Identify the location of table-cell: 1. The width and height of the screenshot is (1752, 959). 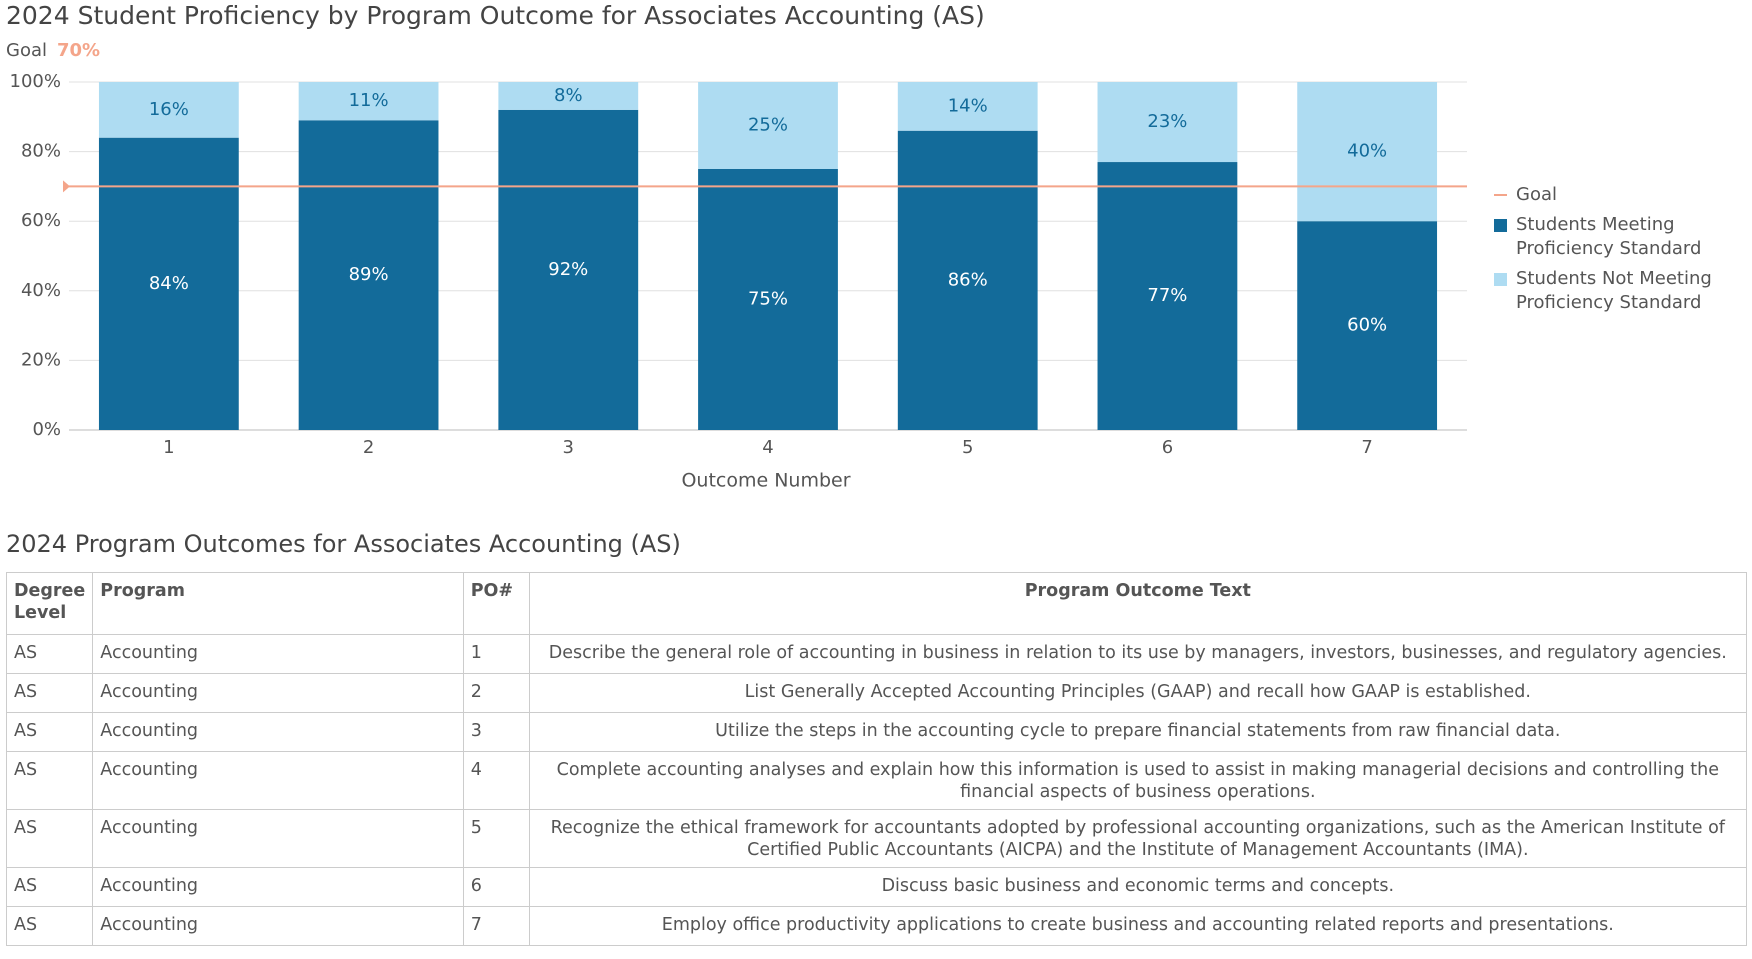
(496, 654).